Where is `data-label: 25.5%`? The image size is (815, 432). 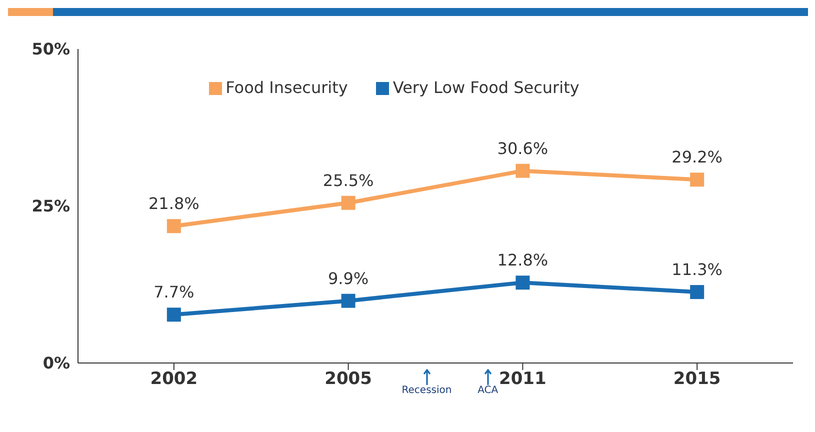
data-label: 25.5% is located at coordinates (348, 180).